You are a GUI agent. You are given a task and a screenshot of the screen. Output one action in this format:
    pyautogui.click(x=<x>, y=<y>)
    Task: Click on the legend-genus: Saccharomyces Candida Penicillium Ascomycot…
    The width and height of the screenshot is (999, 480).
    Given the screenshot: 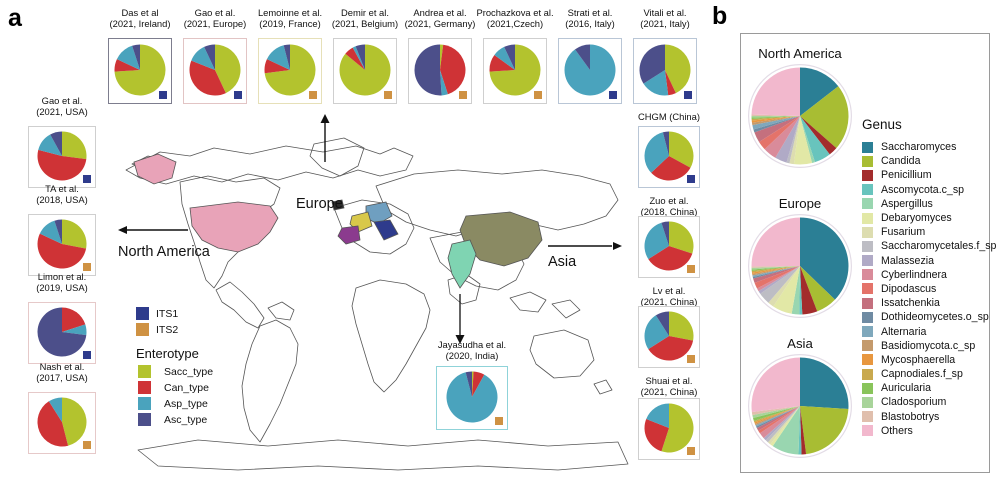 What is the action you would take?
    pyautogui.click(x=929, y=289)
    